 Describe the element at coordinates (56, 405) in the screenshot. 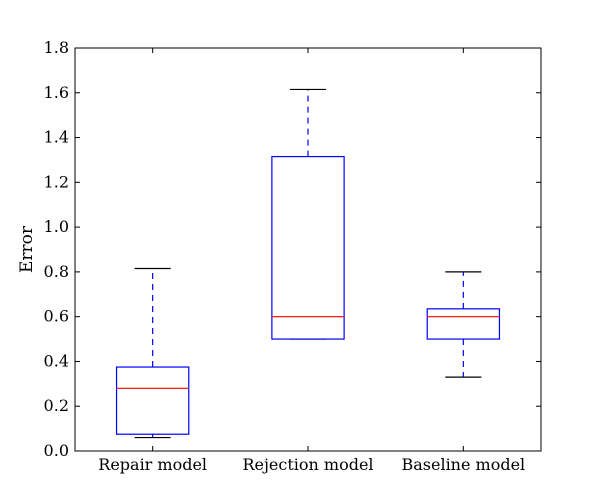

I see `y-tick-label: 0.2` at that location.